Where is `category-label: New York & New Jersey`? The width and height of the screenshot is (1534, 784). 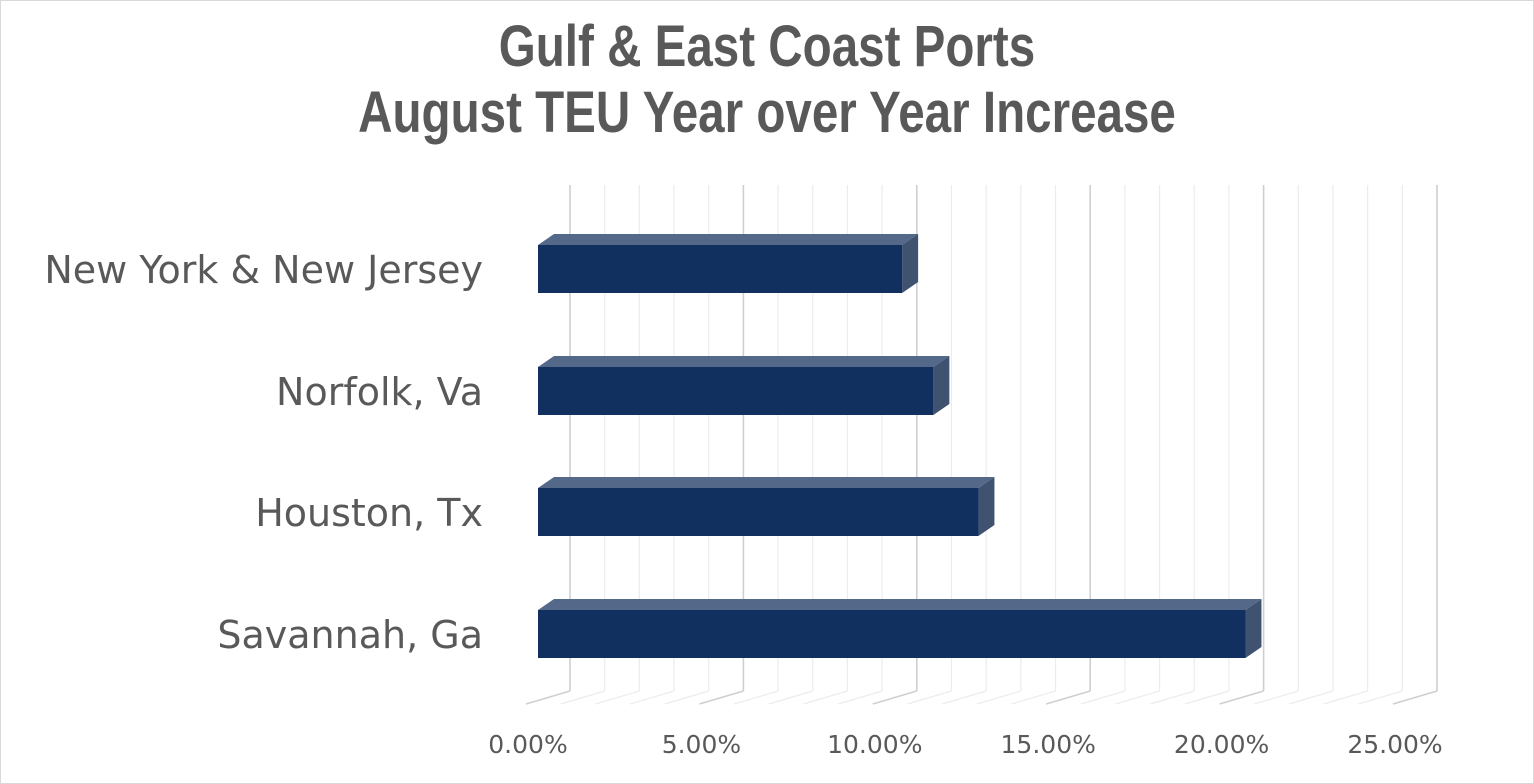 category-label: New York & New Jersey is located at coordinates (263, 270).